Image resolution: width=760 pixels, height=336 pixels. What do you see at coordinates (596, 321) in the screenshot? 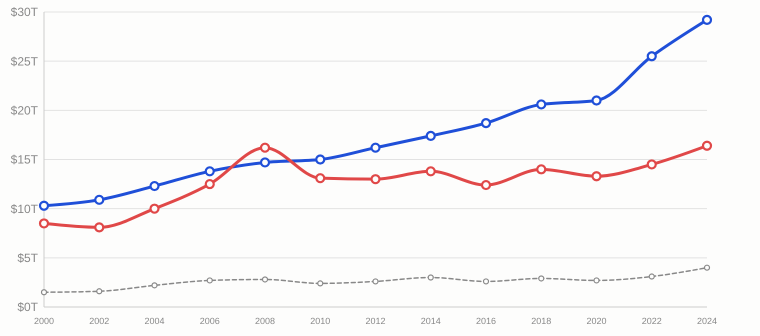
I see `x-tick-label: 2020` at bounding box center [596, 321].